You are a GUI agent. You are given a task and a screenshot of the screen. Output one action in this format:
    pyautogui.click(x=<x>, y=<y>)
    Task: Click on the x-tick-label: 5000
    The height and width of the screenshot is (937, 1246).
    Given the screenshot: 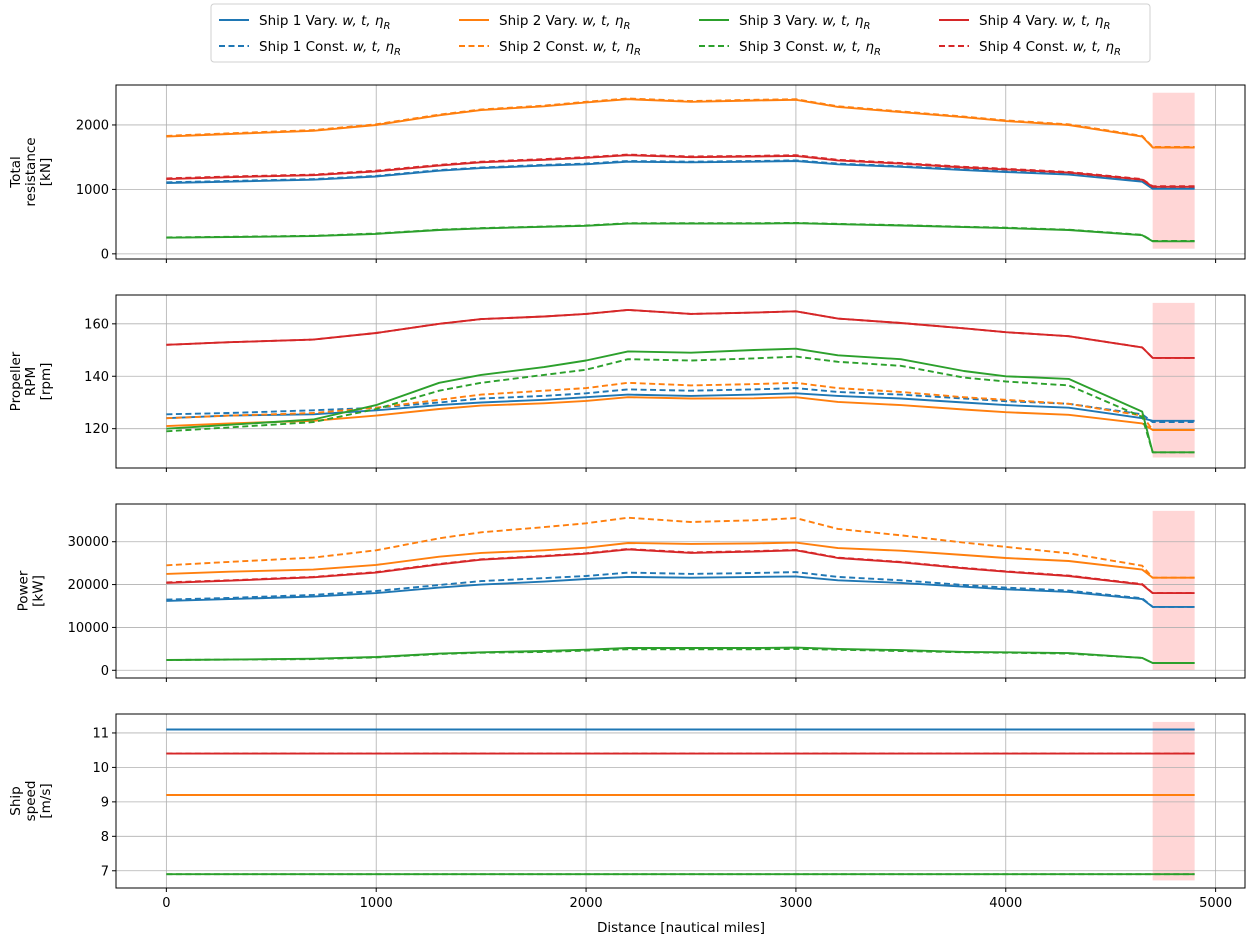 What is the action you would take?
    pyautogui.click(x=1215, y=903)
    